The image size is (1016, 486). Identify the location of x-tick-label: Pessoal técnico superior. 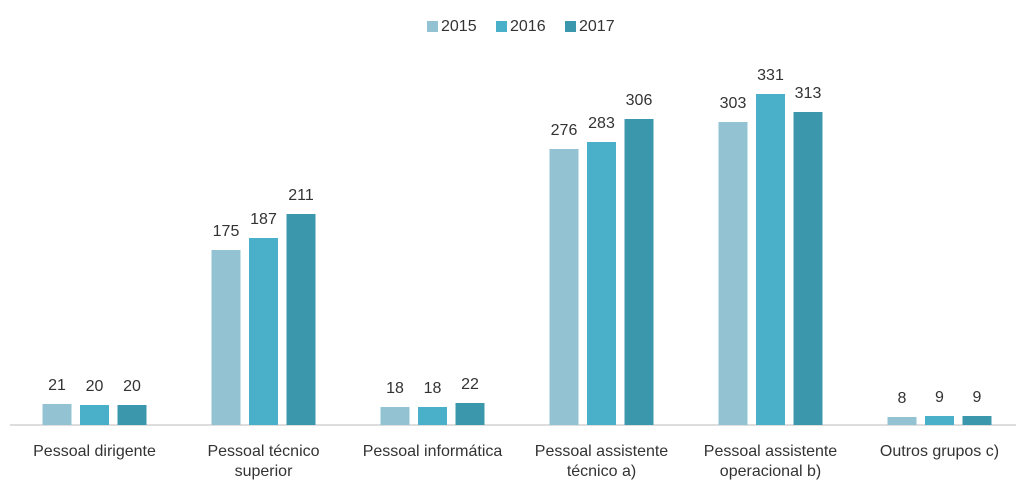
(263, 461).